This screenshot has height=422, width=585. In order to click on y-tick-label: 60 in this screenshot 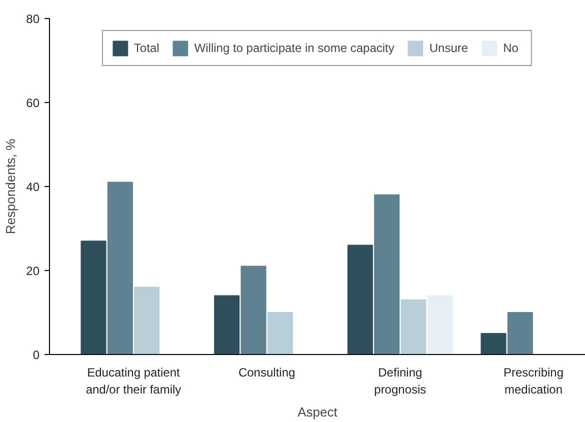, I will do `click(33, 103)`.